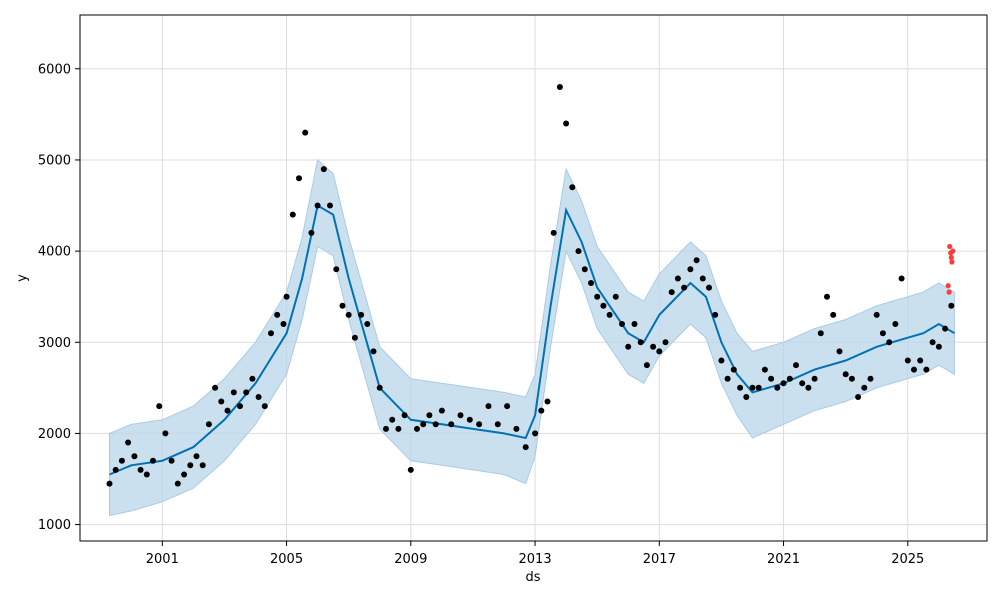 Image resolution: width=1000 pixels, height=600 pixels. I want to click on outlier-points-layer, so click(950, 269).